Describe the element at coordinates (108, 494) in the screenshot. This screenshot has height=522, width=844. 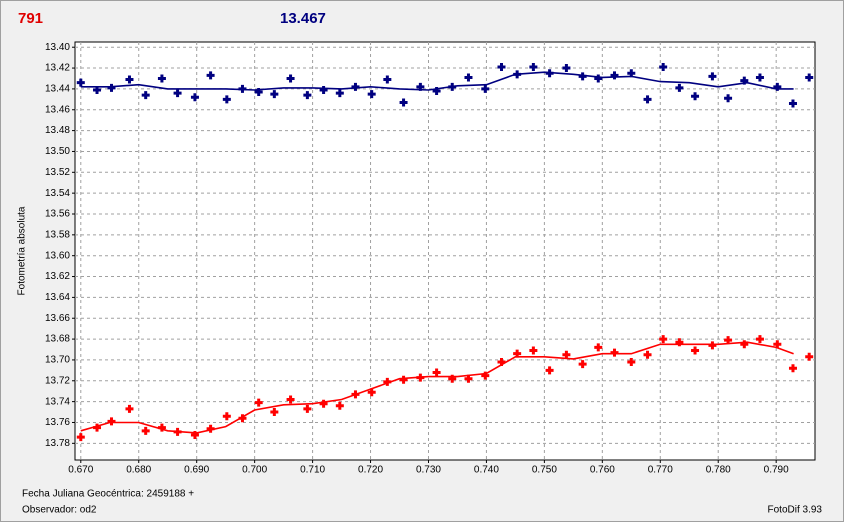
I see `footer-date: Fecha Juliana Geocéntrica: 2459188 +` at that location.